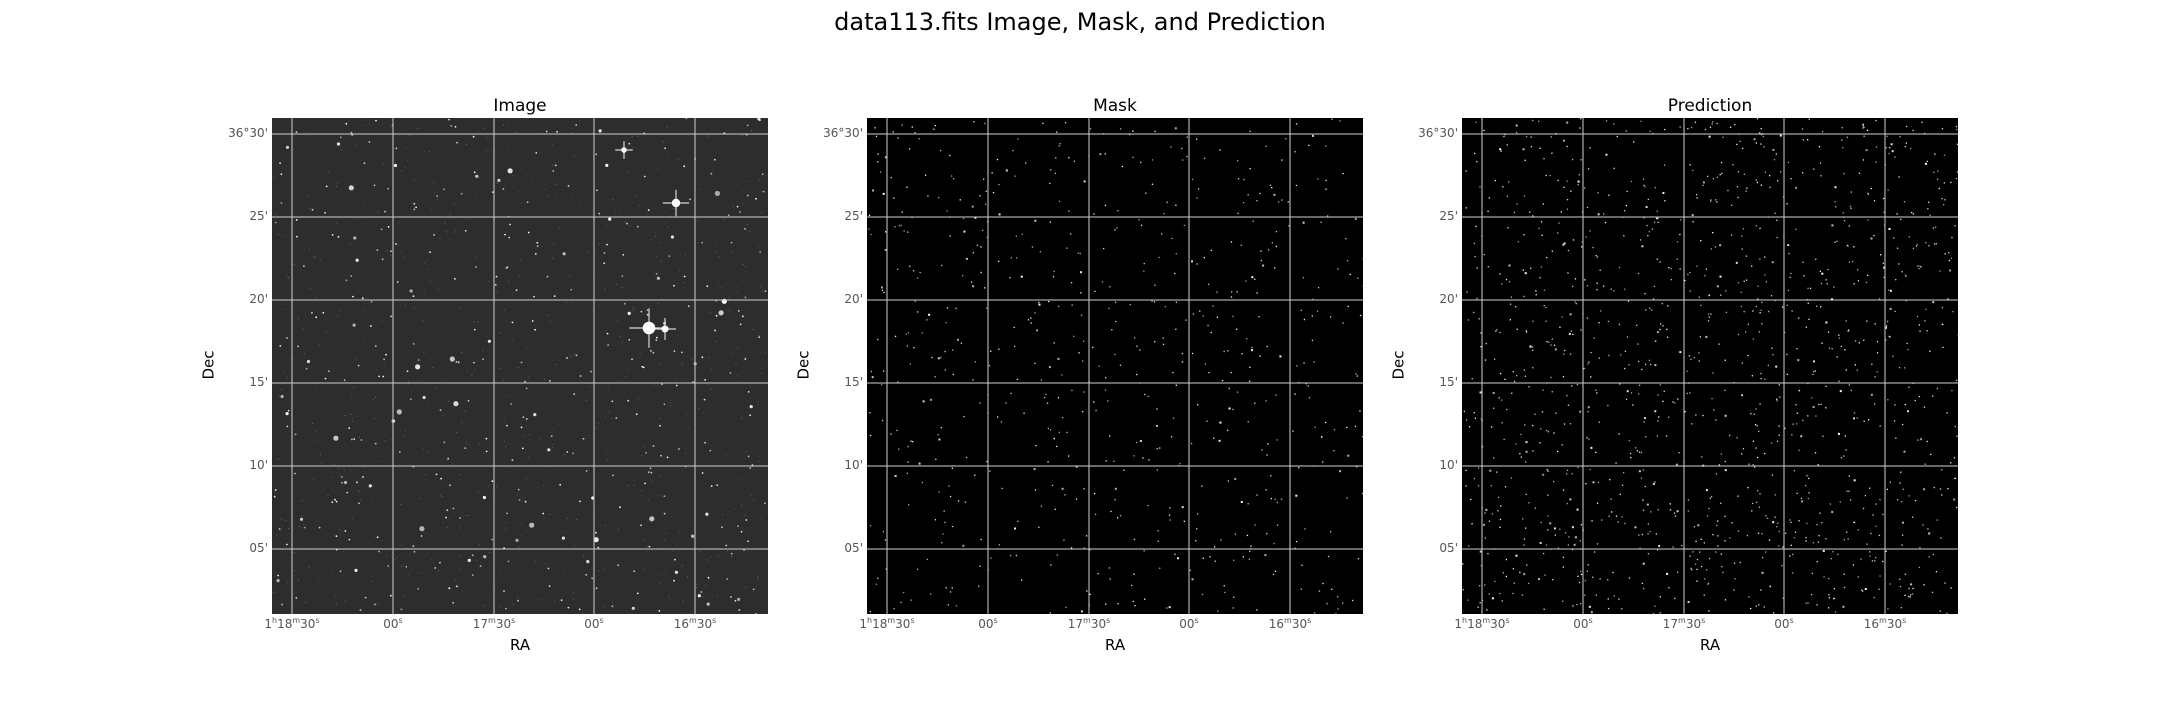 This screenshot has width=2160, height=720. I want to click on dec-axis-label: Dec, so click(1398, 365).